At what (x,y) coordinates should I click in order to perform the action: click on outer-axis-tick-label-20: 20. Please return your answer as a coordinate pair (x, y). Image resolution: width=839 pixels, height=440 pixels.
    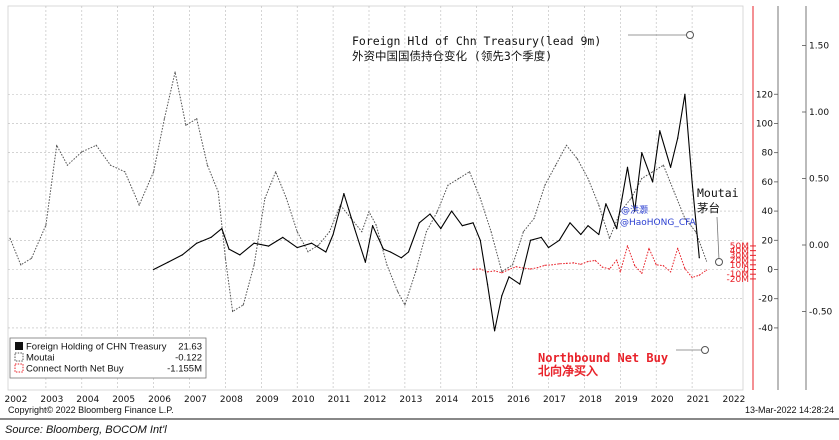
    Looking at the image, I should click on (768, 241).